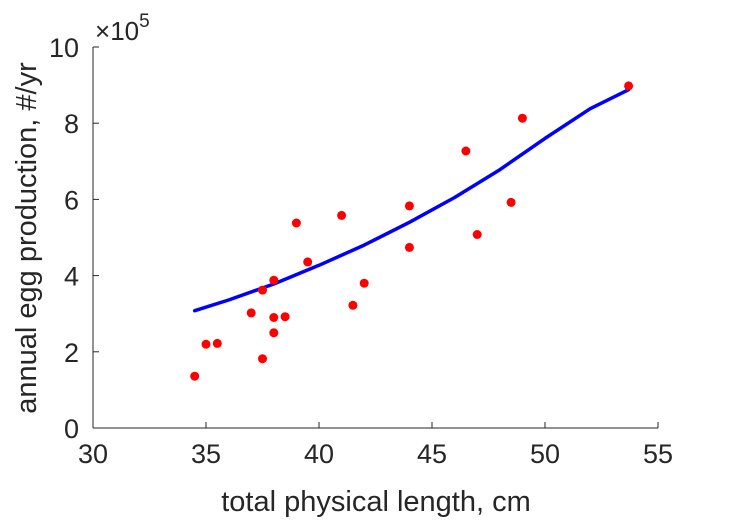  Describe the element at coordinates (64, 48) in the screenshot. I see `y-tick-label: 10` at that location.